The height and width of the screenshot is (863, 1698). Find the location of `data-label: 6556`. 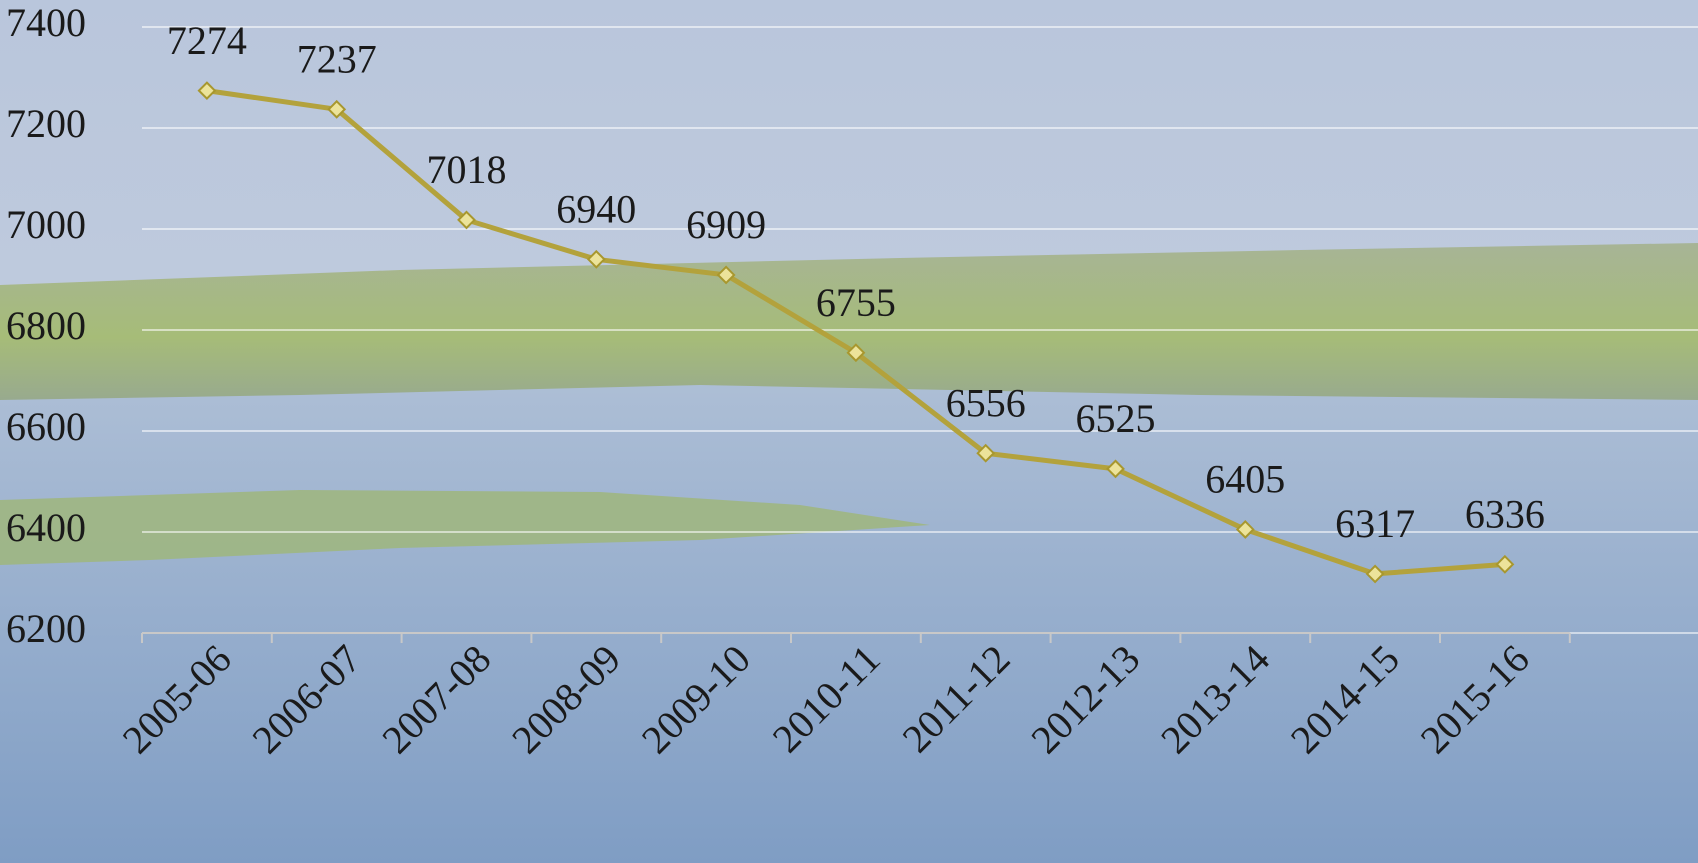

data-label: 6556 is located at coordinates (986, 402).